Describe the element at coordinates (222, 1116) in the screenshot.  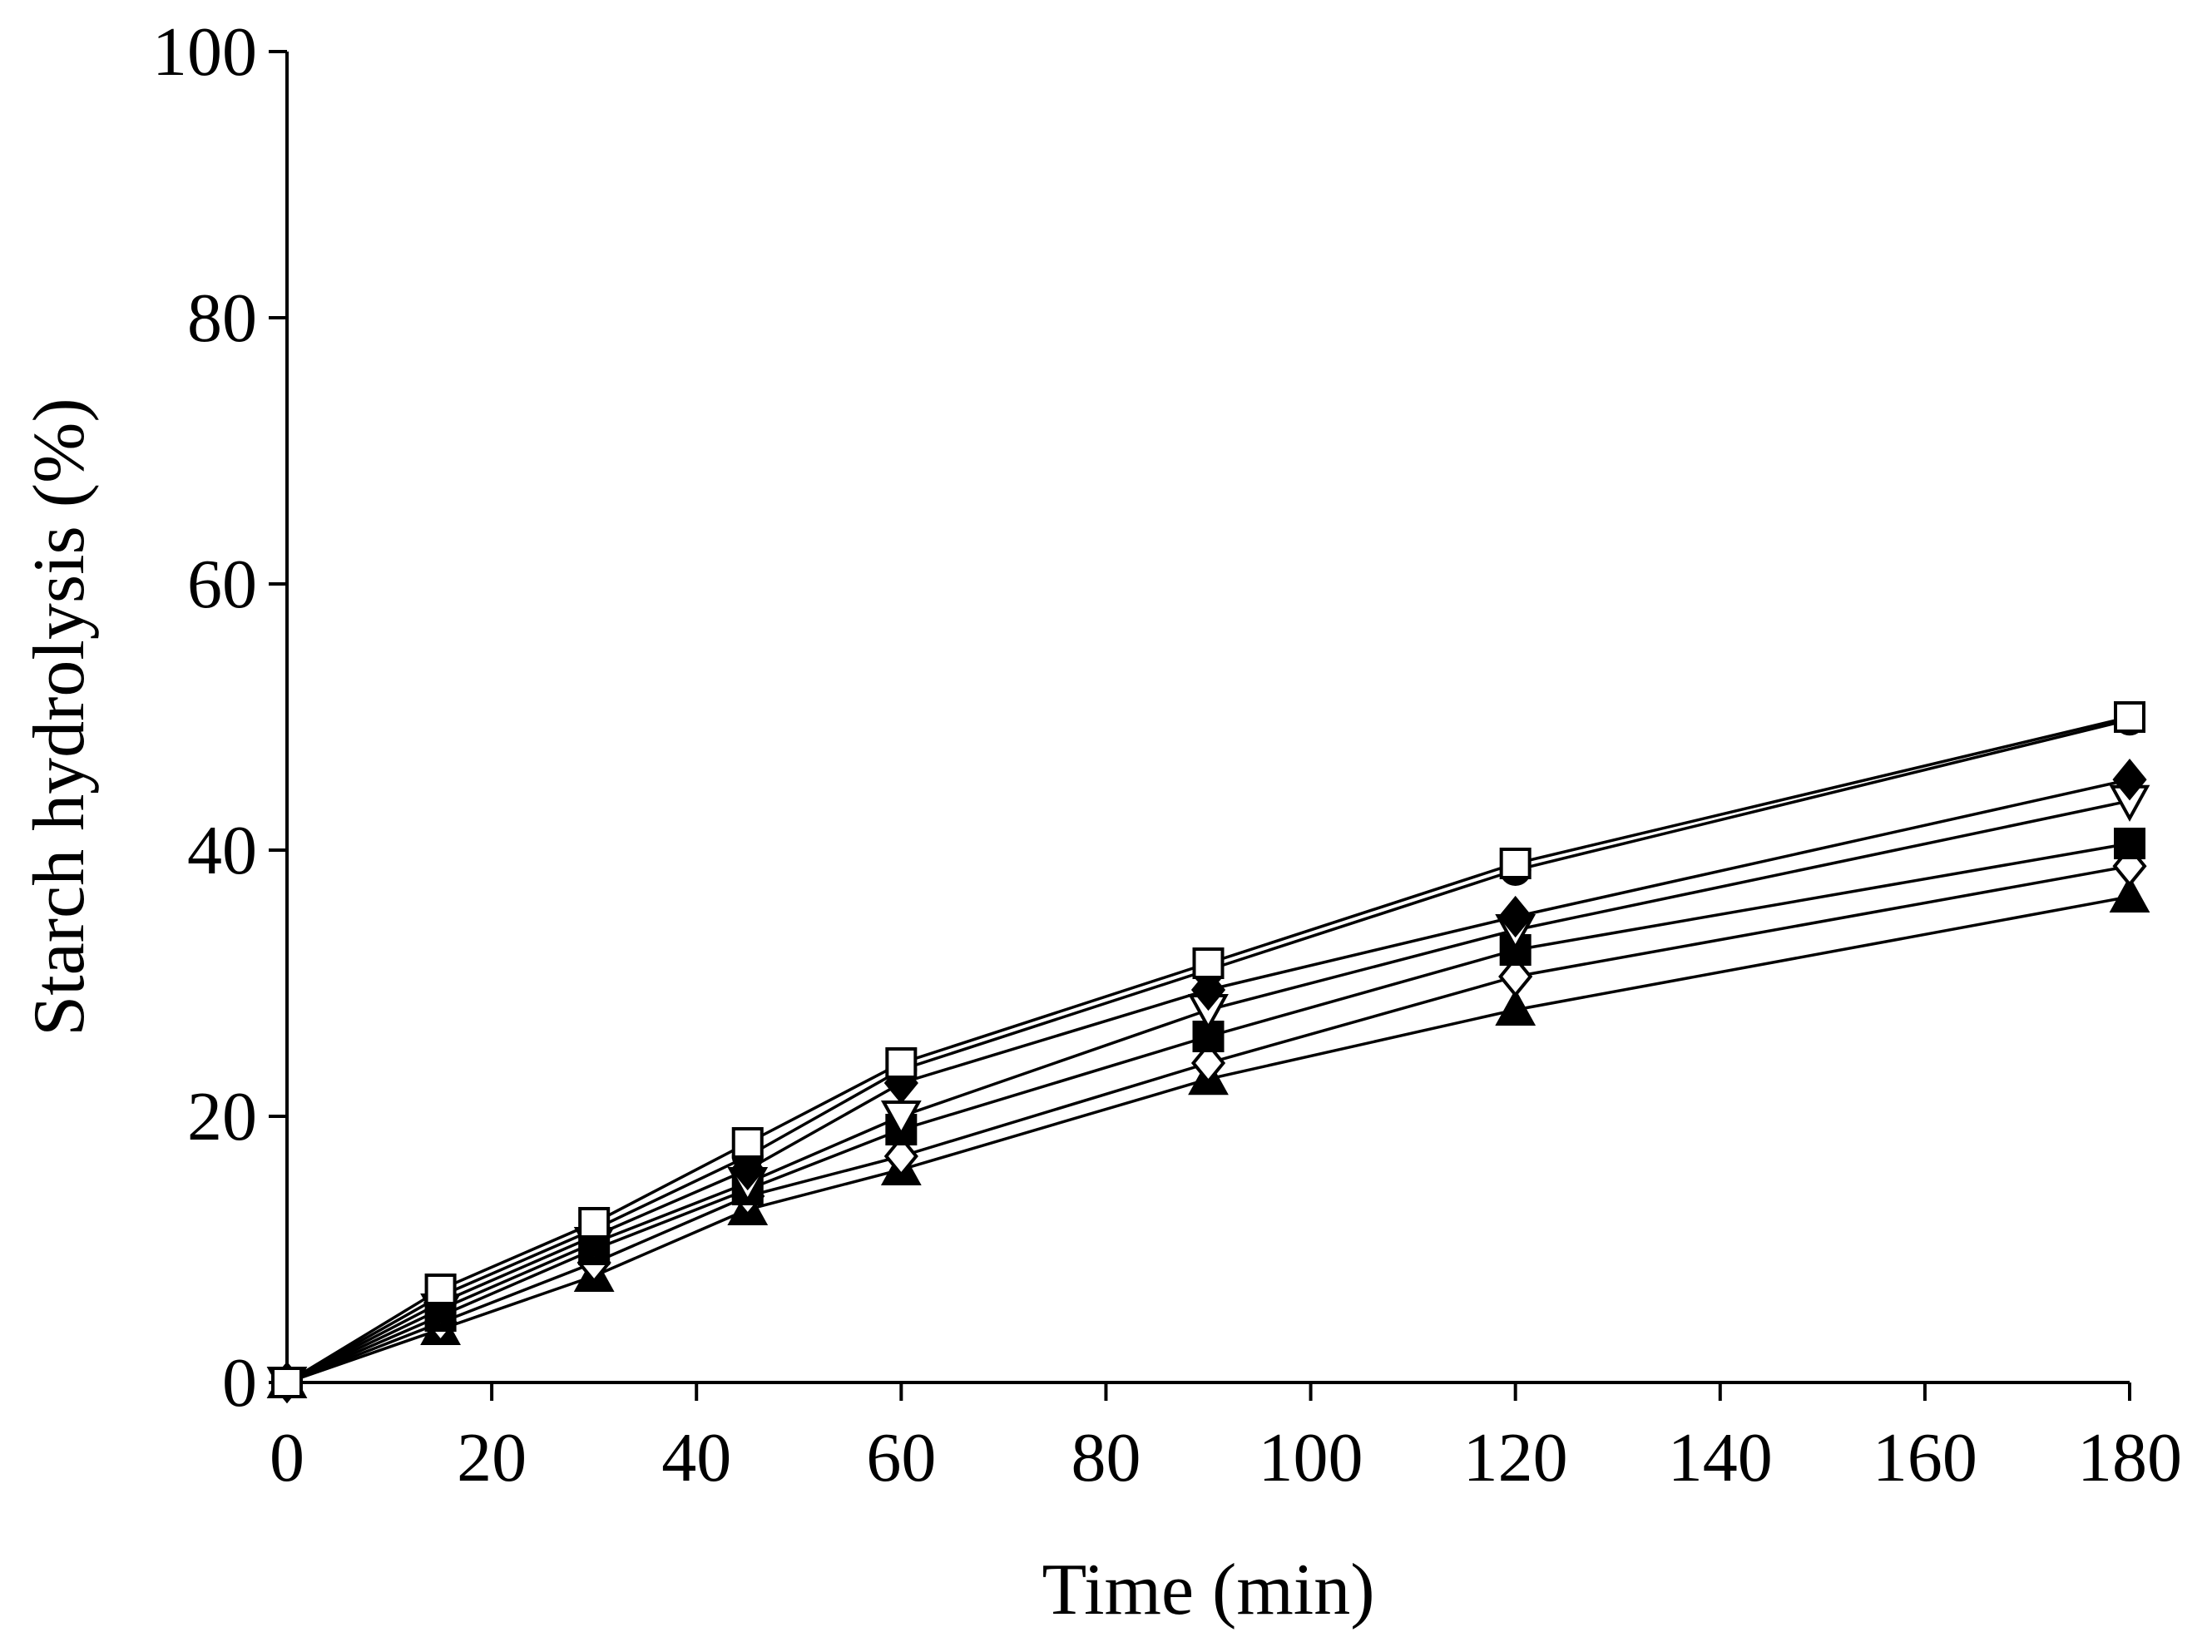
I see `y-tick-label: 20` at that location.